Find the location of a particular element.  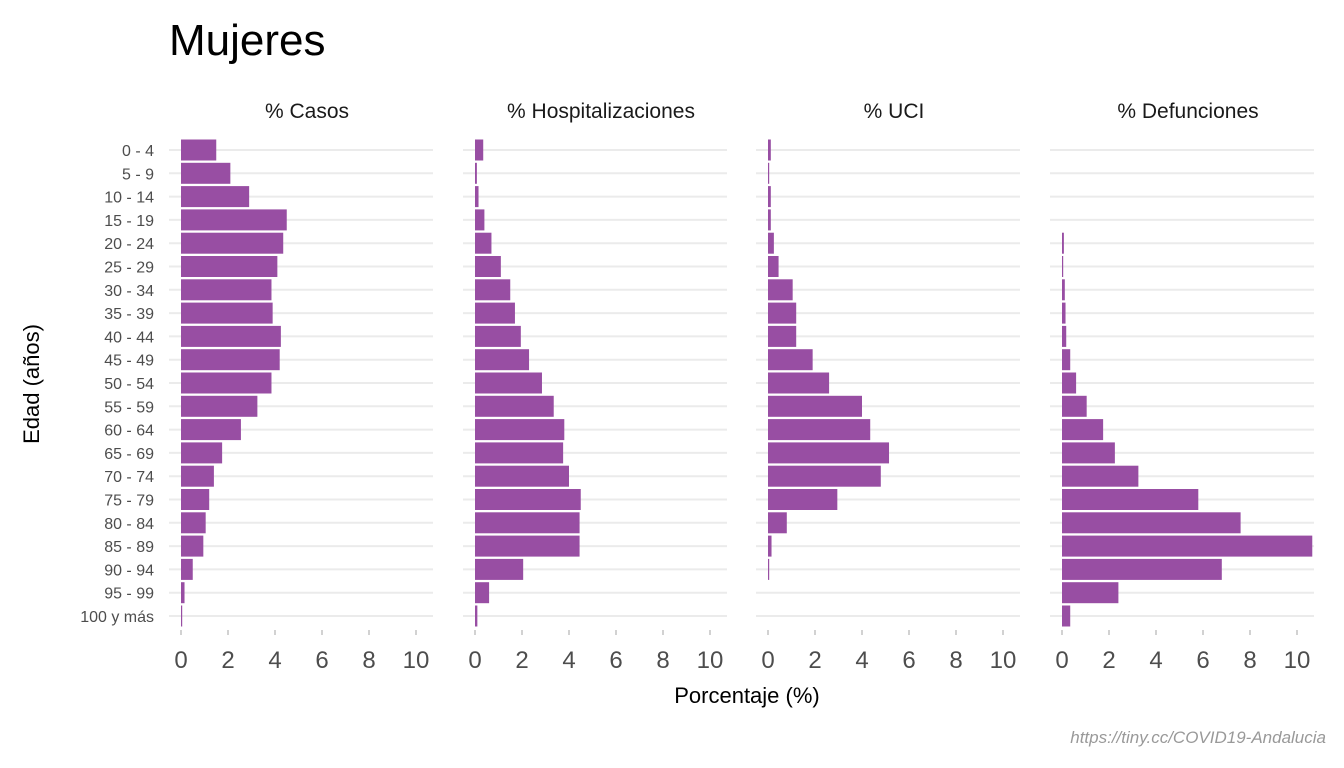

facet-panel: % Hospitalizaciones 0 2 4 6 8 10 is located at coordinates (595, 387).